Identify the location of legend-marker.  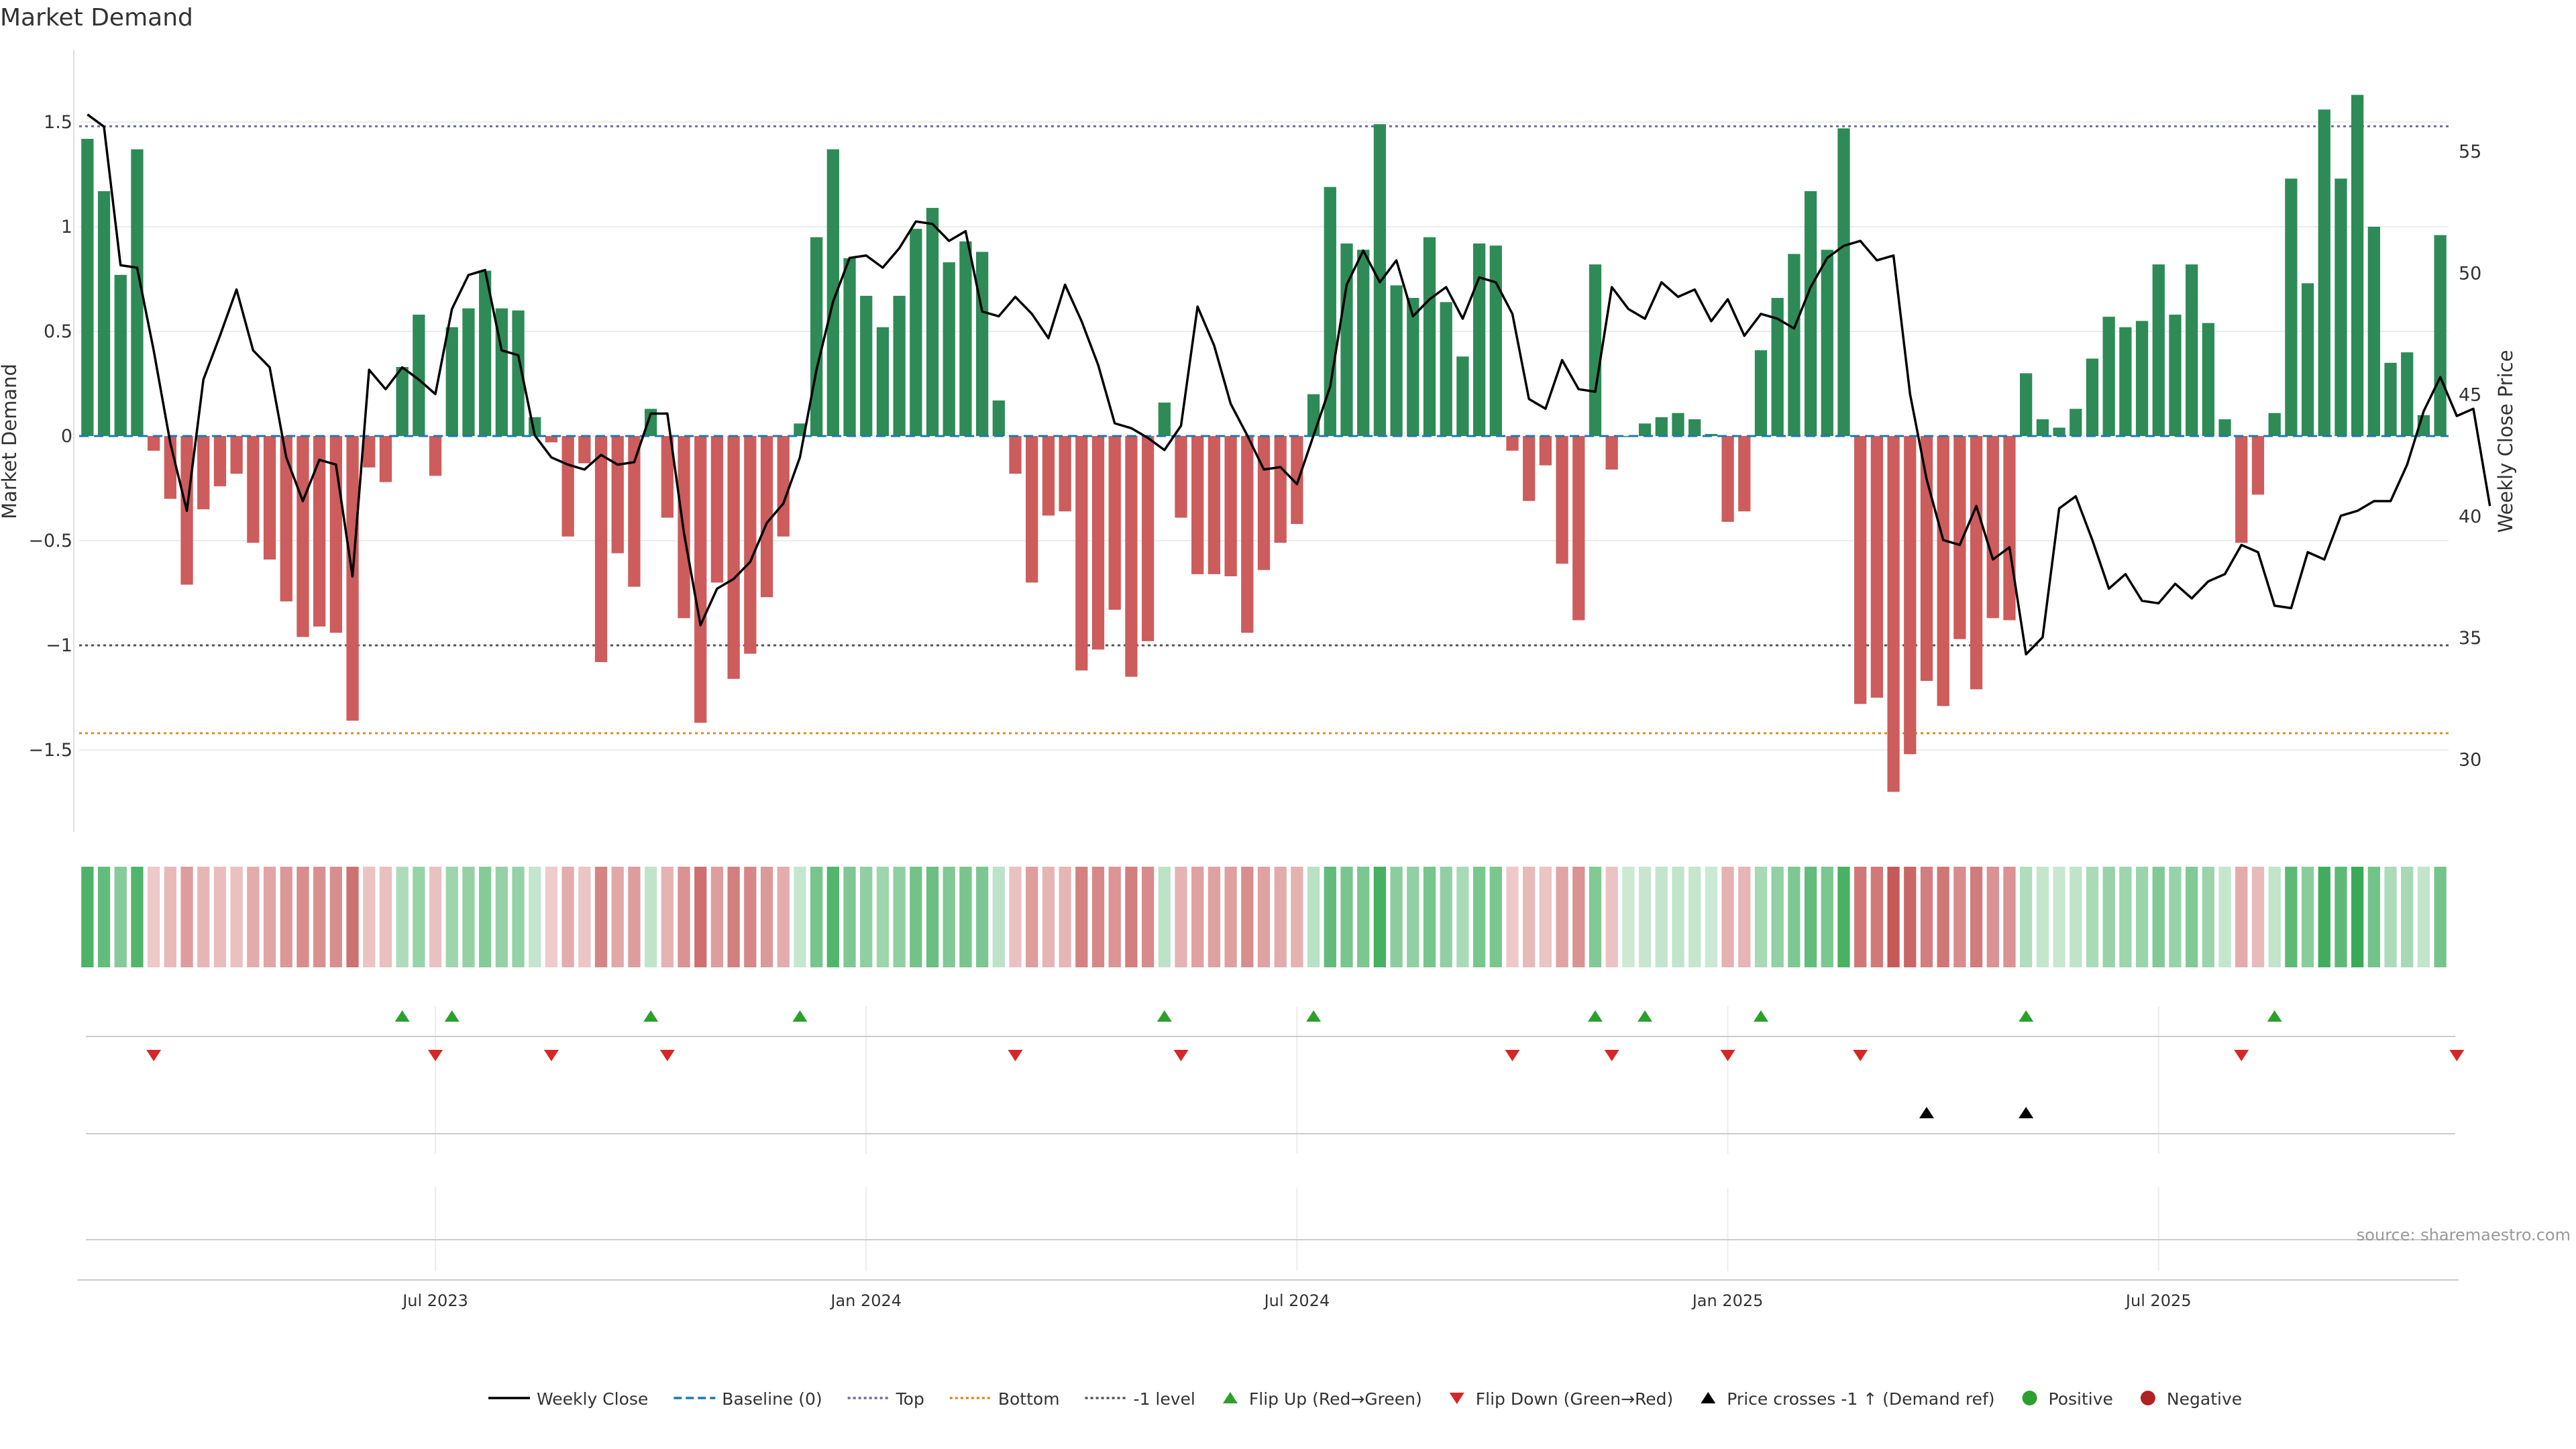
(1708, 1397).